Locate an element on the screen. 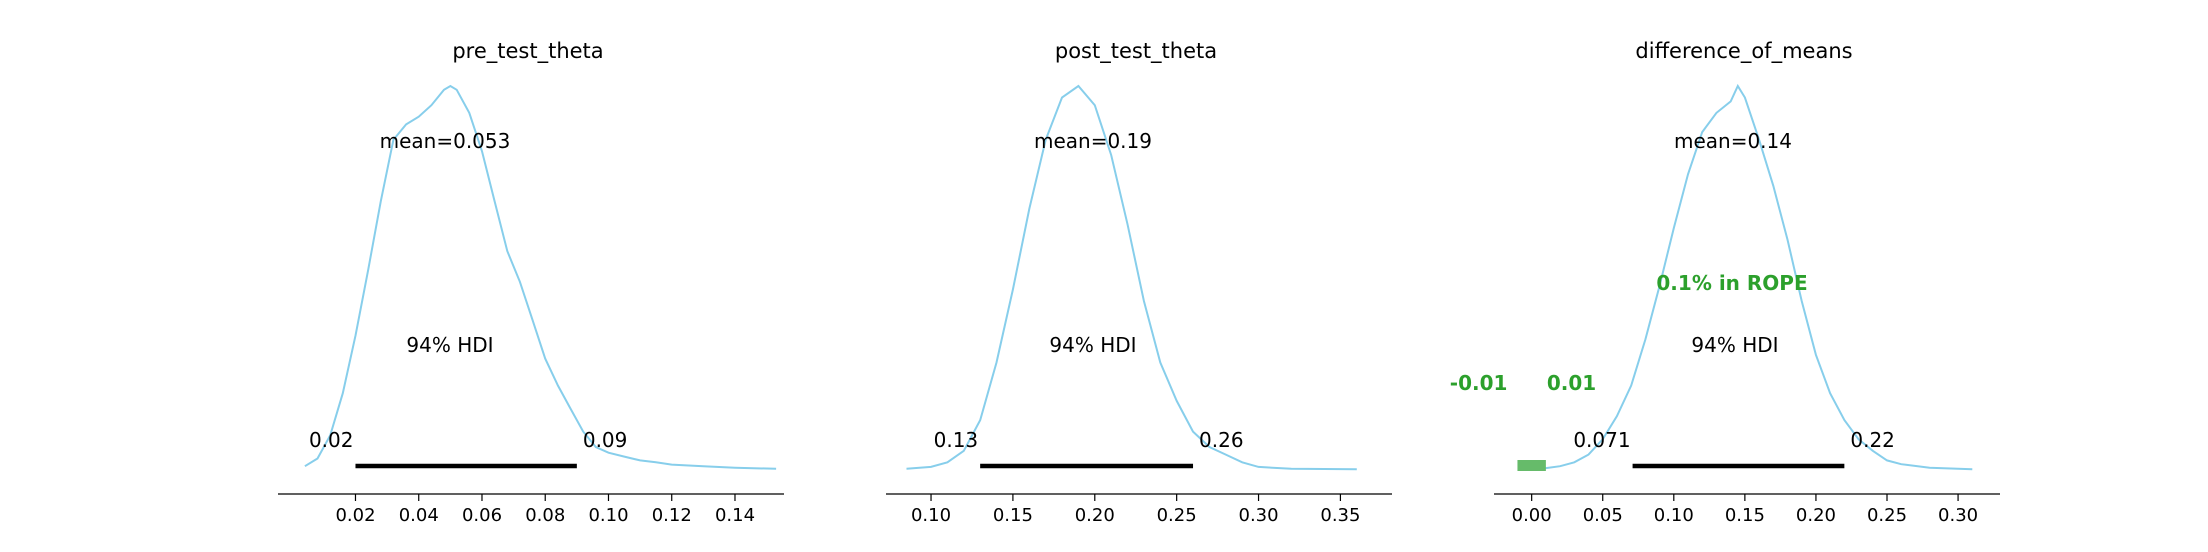 The height and width of the screenshot is (552, 2208). hdi-low-label: 0.13 is located at coordinates (956, 440).